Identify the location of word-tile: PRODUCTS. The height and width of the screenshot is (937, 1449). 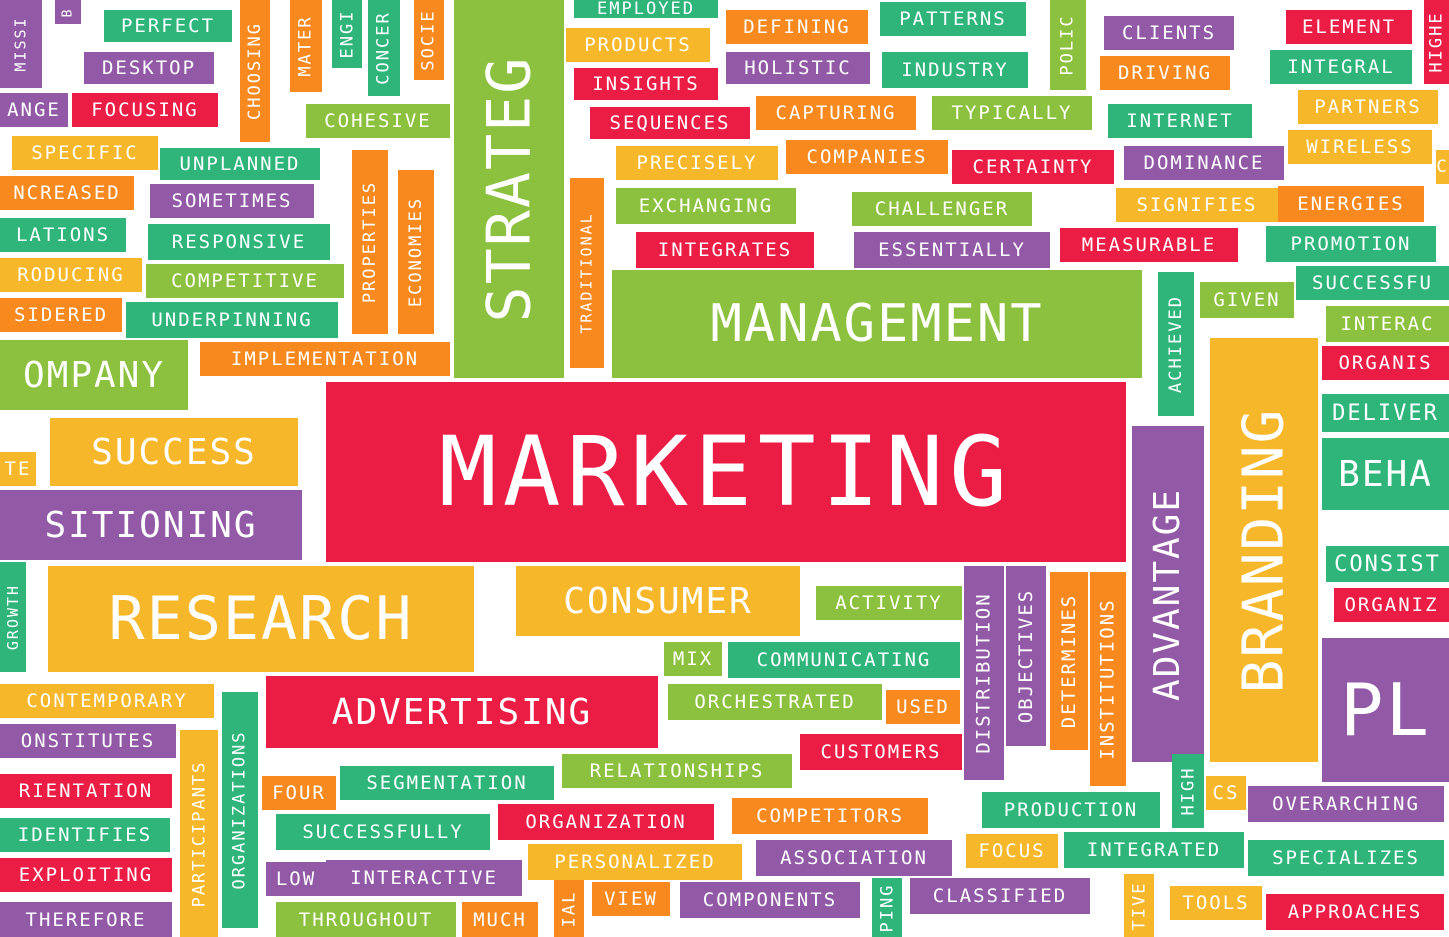
(638, 45).